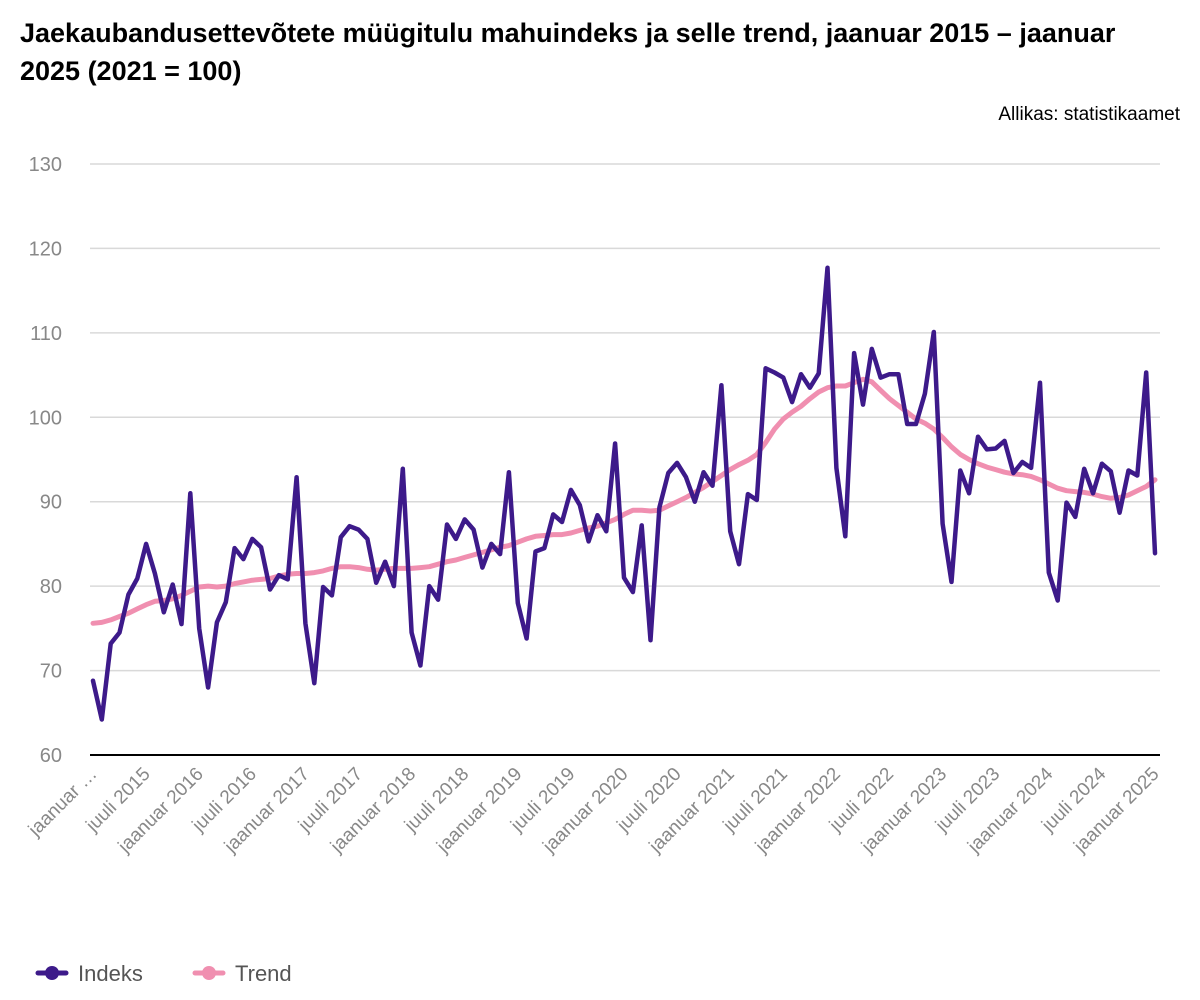 The height and width of the screenshot is (1000, 1200). What do you see at coordinates (45, 249) in the screenshot?
I see `y-tick-label: 120` at bounding box center [45, 249].